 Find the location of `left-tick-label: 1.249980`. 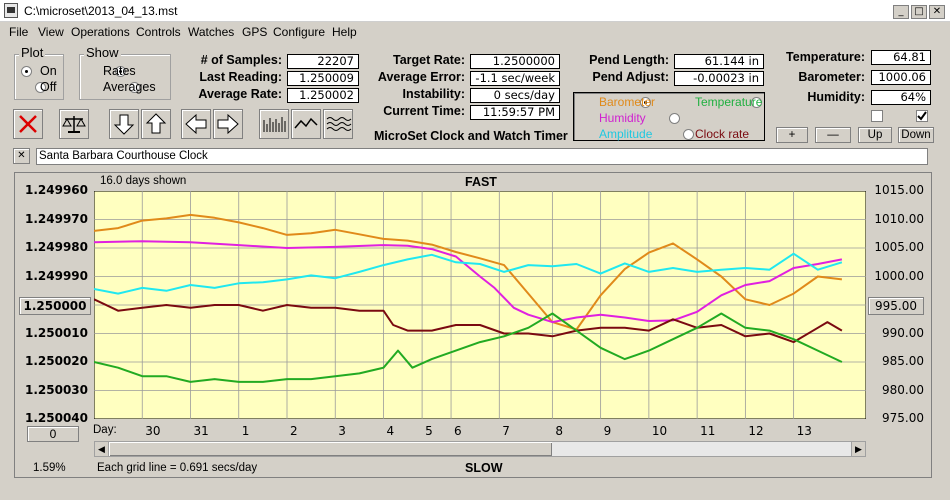

left-tick-label: 1.249980 is located at coordinates (56, 247).